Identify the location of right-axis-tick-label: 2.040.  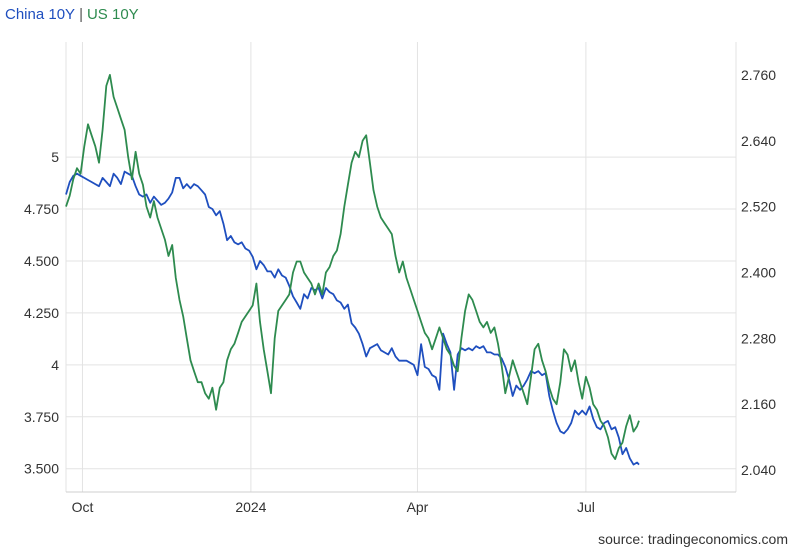
(758, 470).